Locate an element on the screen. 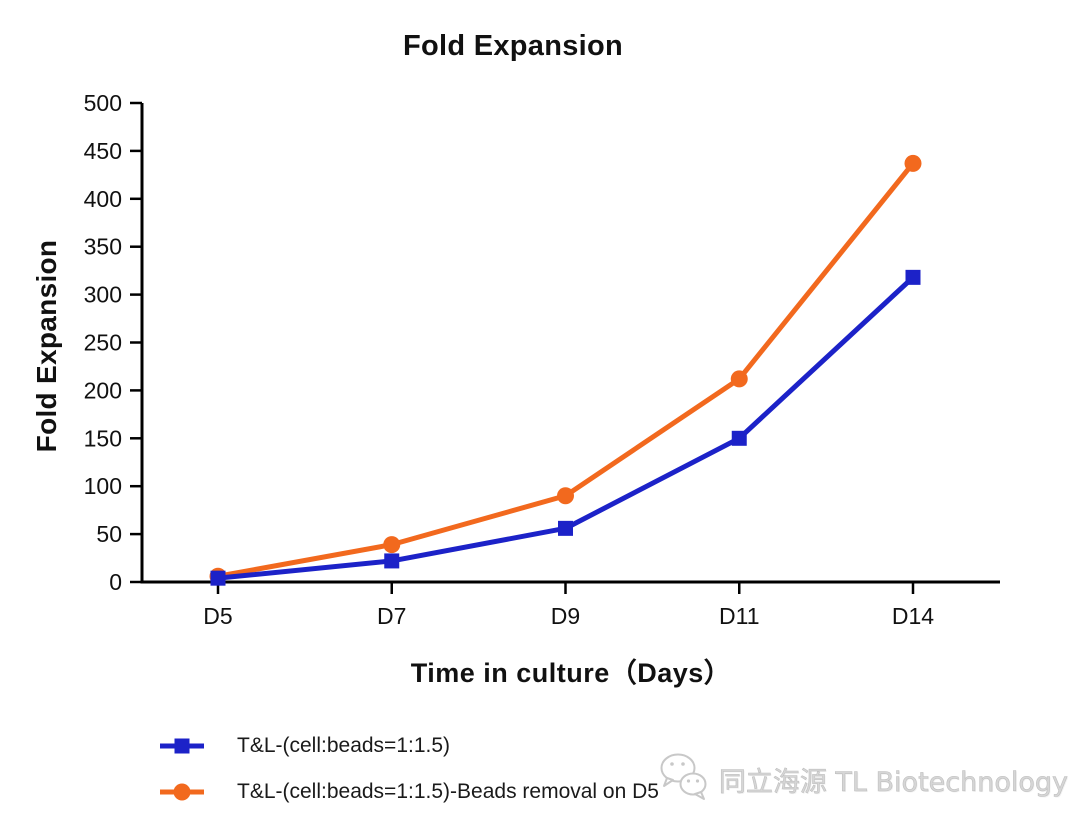 Image resolution: width=1080 pixels, height=836 pixels. x-tick-label: D5 is located at coordinates (217, 616).